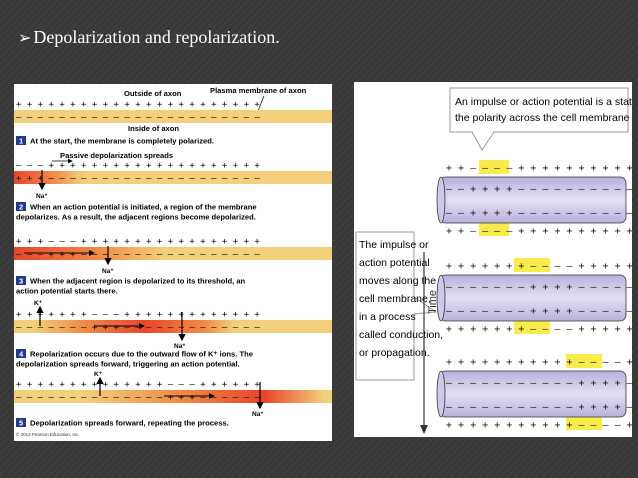 The image size is (638, 478). I want to click on svg-text: moves along the, so click(397, 281).